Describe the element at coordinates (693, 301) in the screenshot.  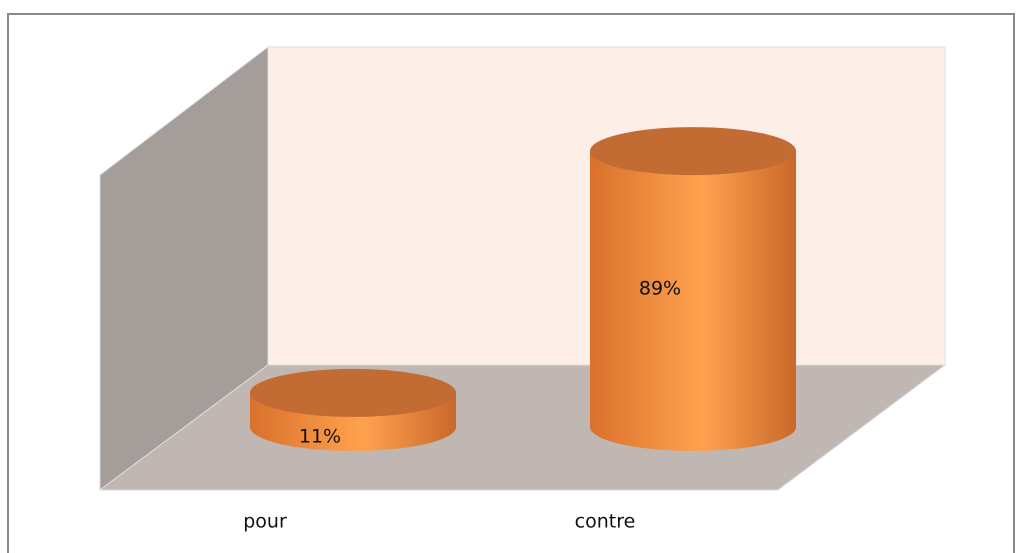
I see `cylinder-body` at that location.